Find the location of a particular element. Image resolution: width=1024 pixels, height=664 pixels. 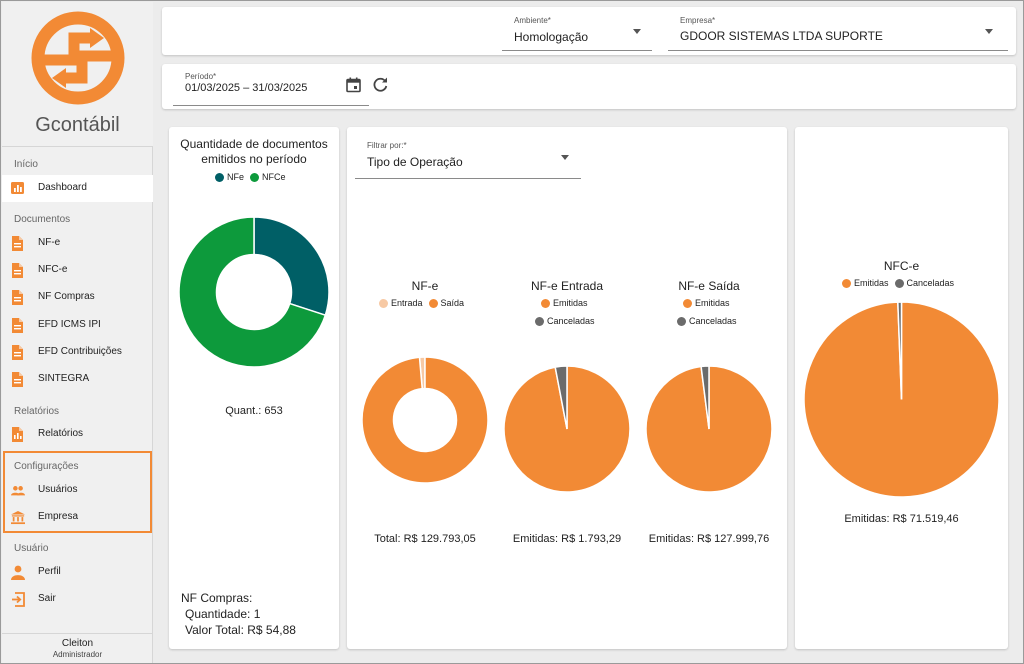

ambiente-chevron-down-icon is located at coordinates (637, 31).